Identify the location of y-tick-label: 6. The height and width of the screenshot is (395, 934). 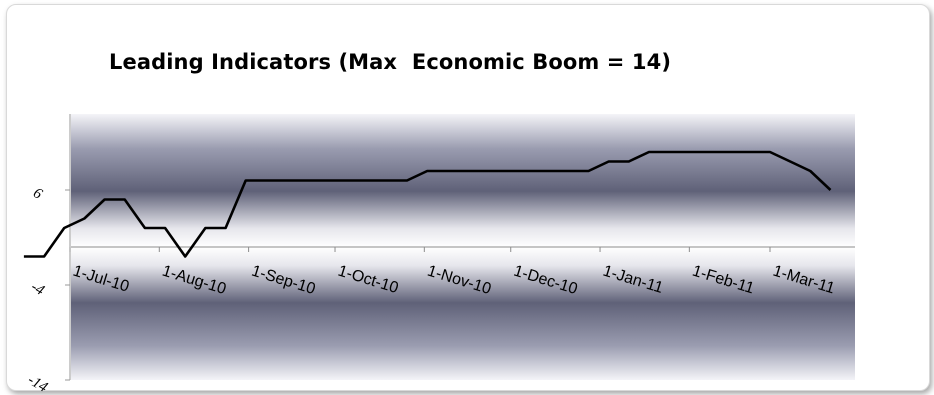
(37, 194).